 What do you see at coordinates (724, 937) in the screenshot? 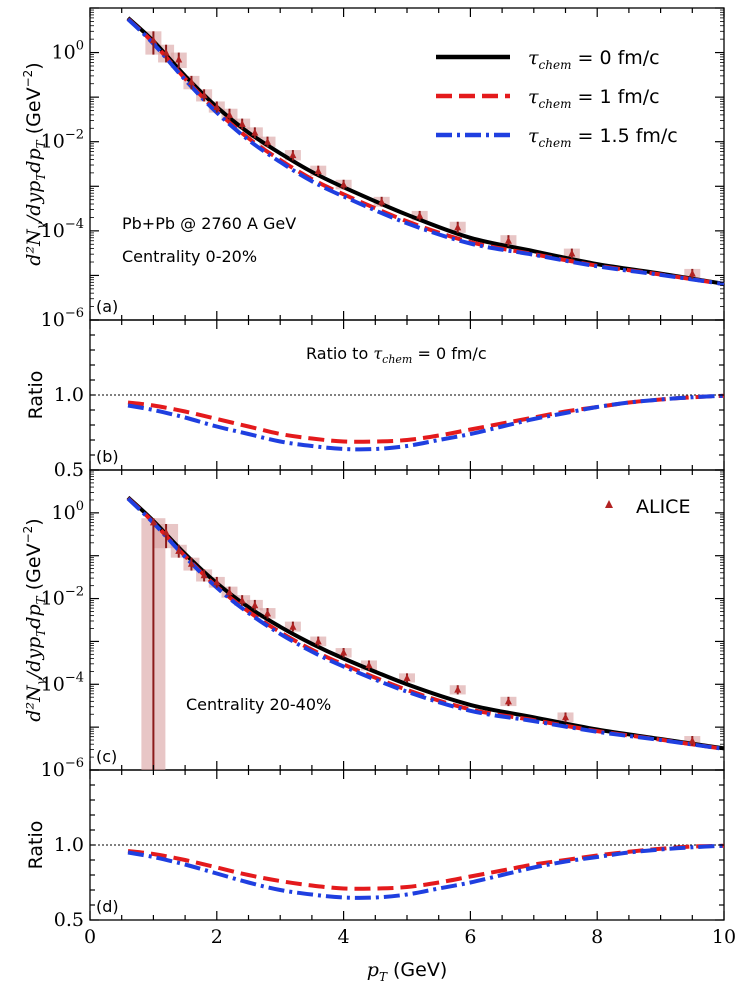
I see `xtick-label-5: 10` at bounding box center [724, 937].